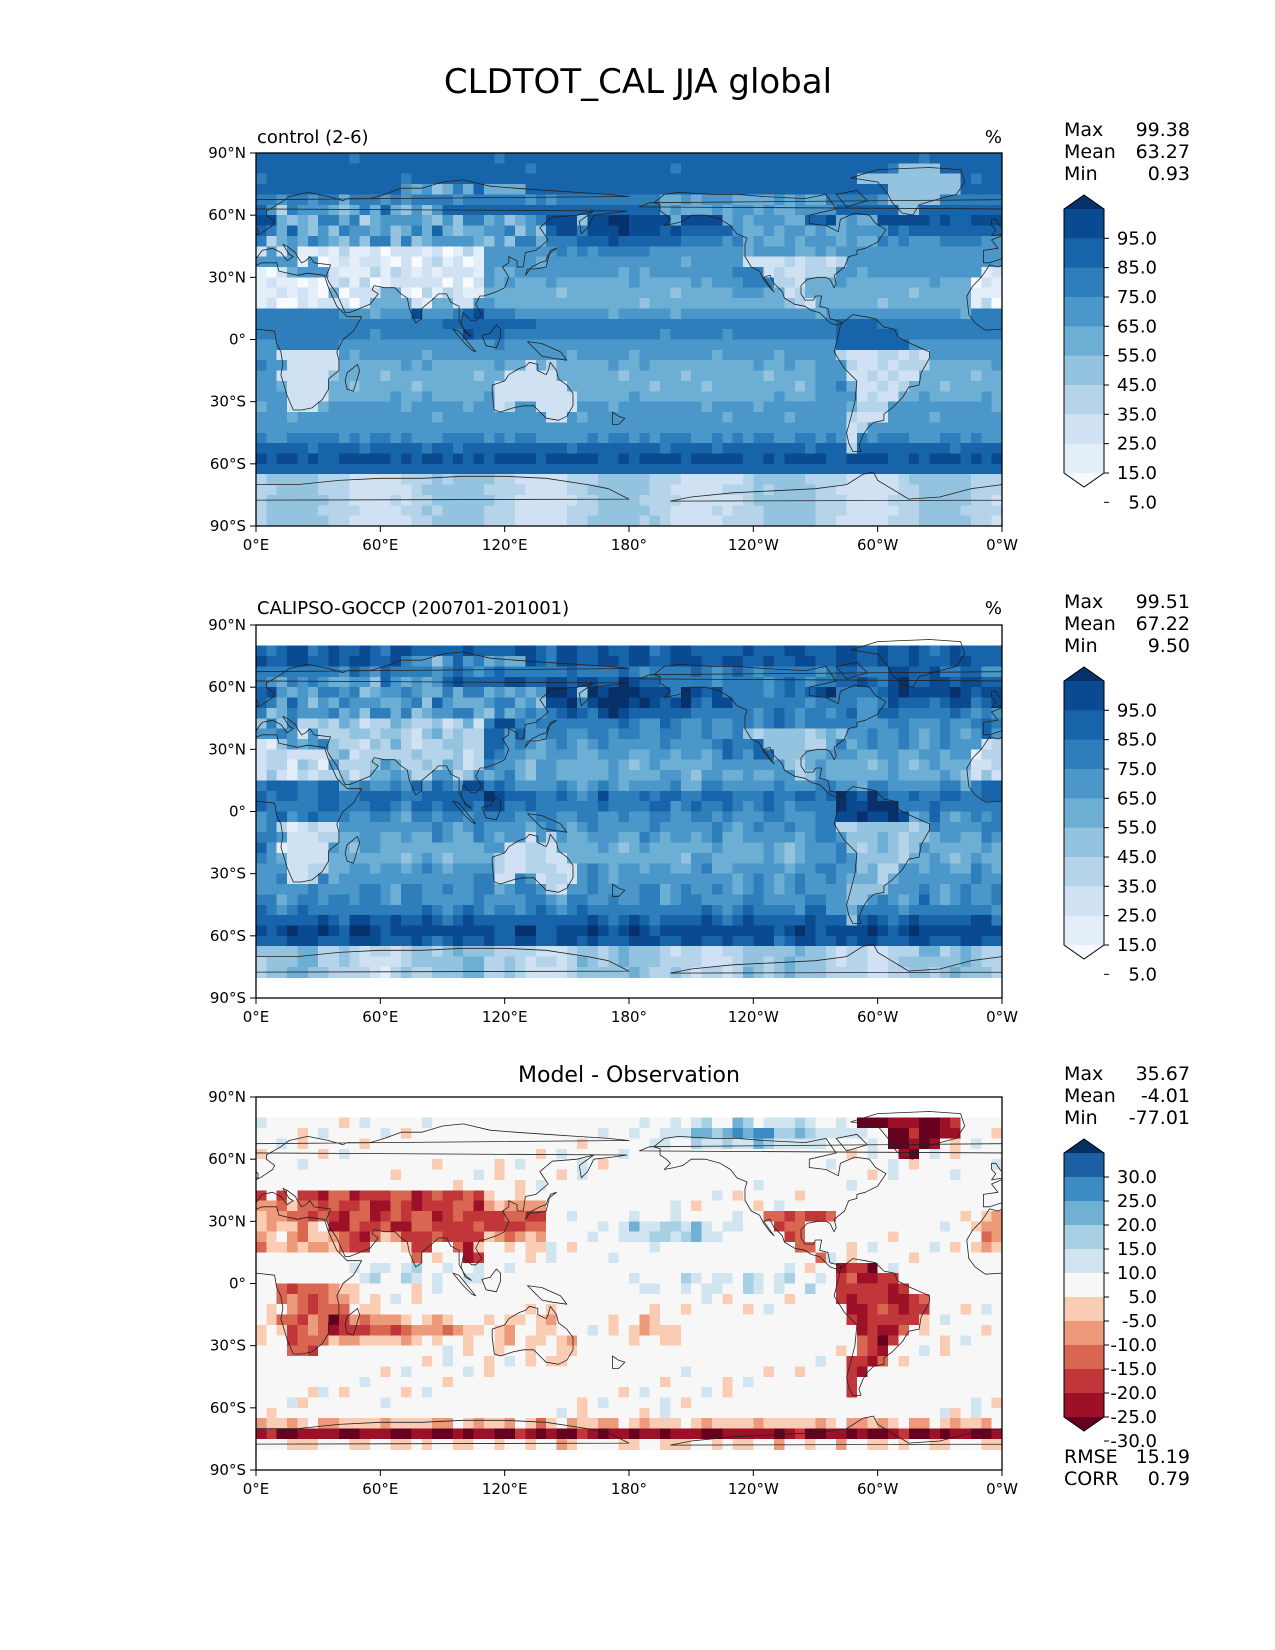 The height and width of the screenshot is (1650, 1275). I want to click on colorbar-tick-label: -10.0, so click(1133, 1345).